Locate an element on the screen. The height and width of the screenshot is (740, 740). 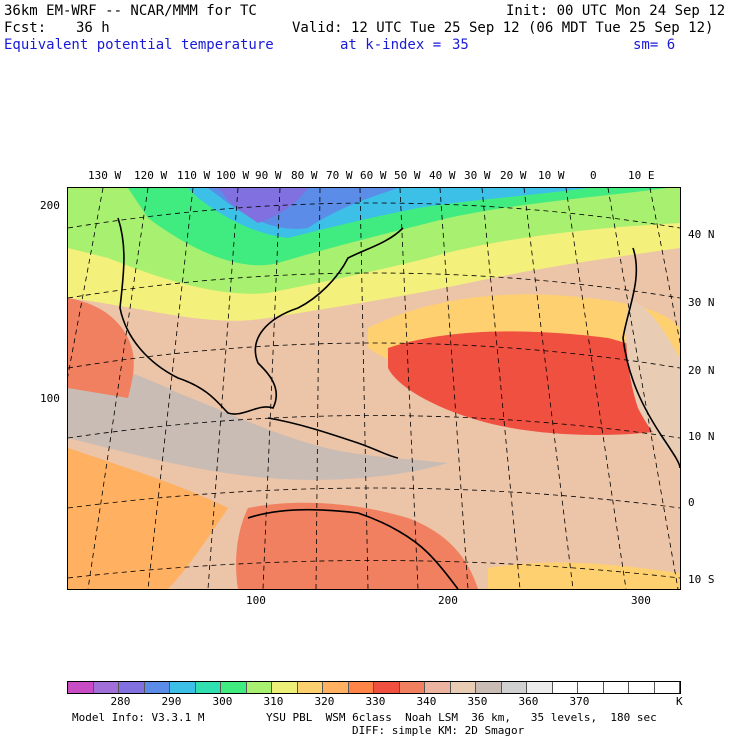
model-info: Model Info: V3.3.1 M is located at coordinates (138, 717).